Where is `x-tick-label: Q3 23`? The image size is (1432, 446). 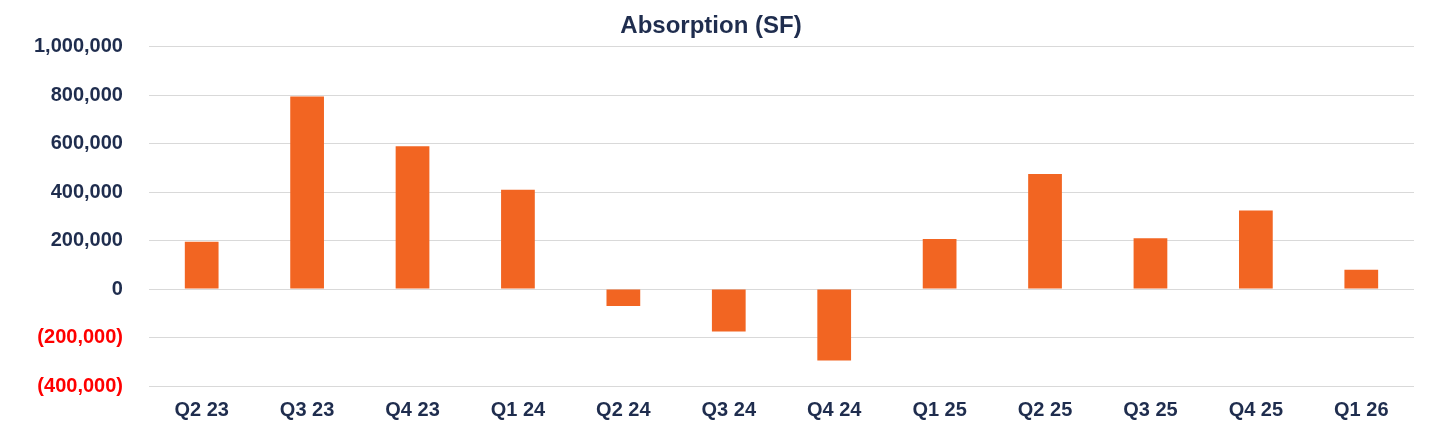 x-tick-label: Q3 23 is located at coordinates (307, 408).